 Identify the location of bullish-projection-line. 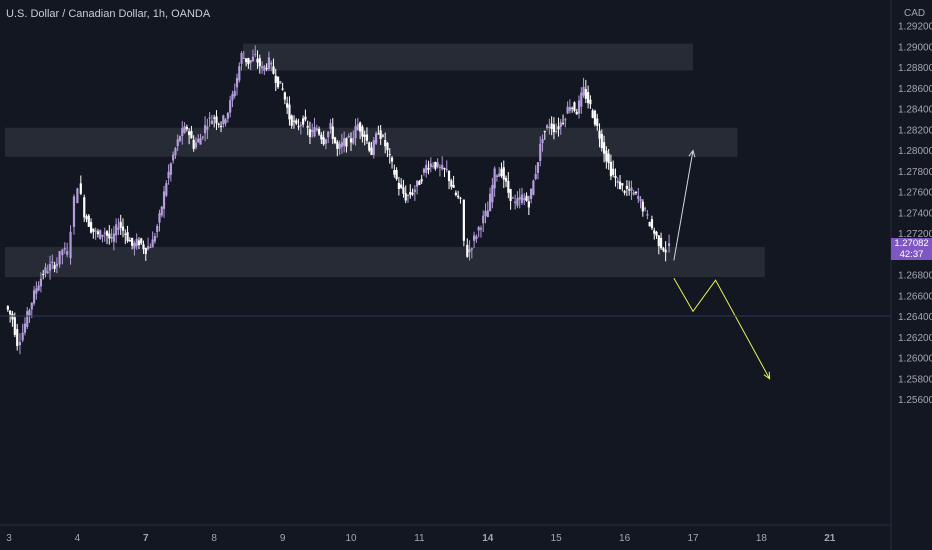
(683, 205).